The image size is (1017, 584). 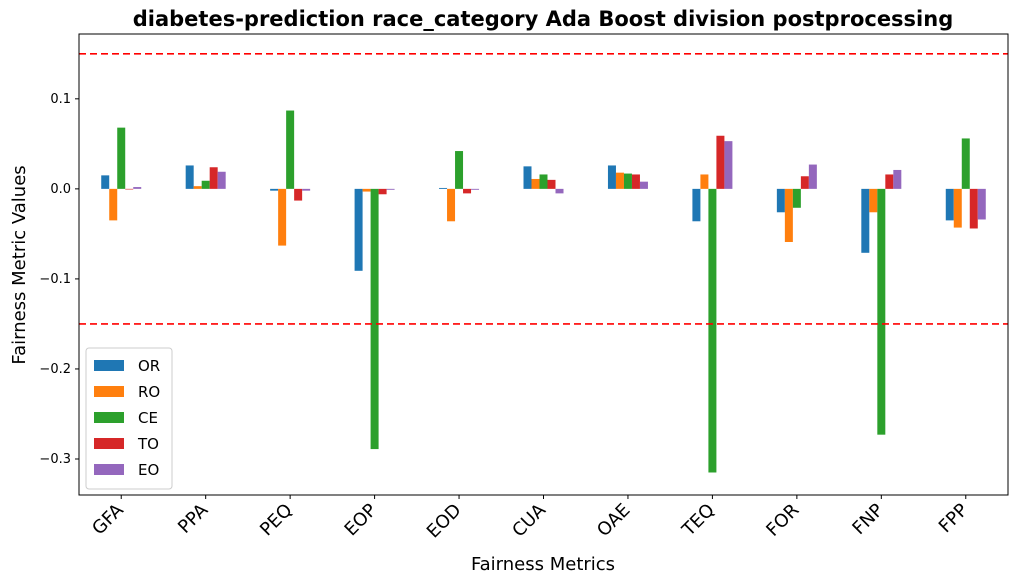 What do you see at coordinates (897, 179) in the screenshot?
I see `bar-eo-fnp` at bounding box center [897, 179].